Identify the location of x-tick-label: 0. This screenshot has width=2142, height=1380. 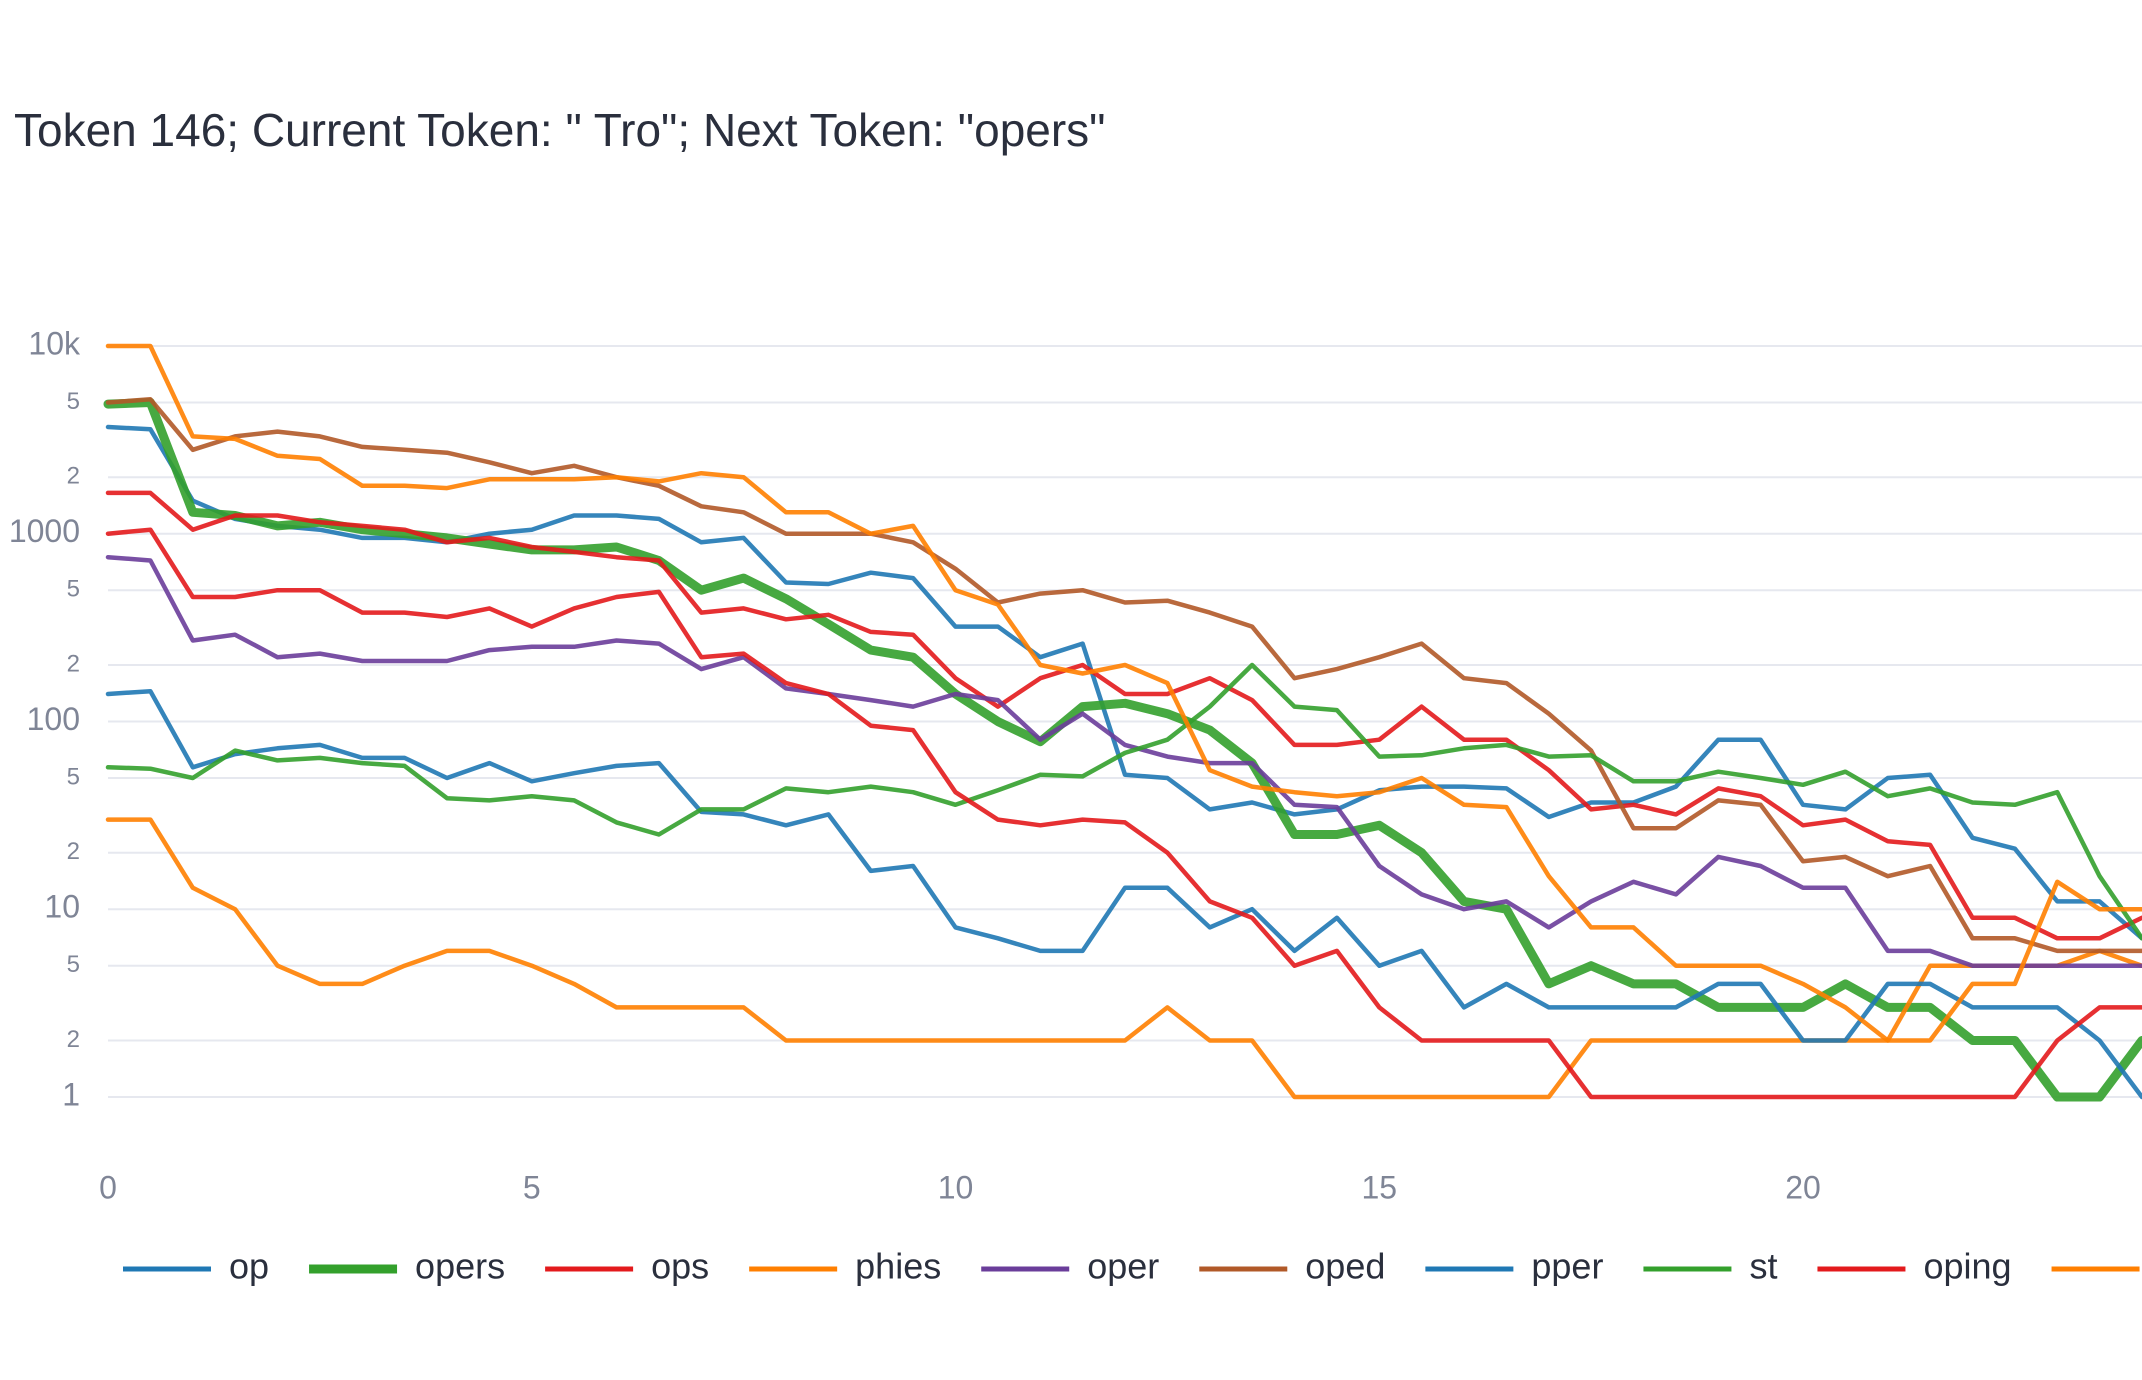
(108, 1187).